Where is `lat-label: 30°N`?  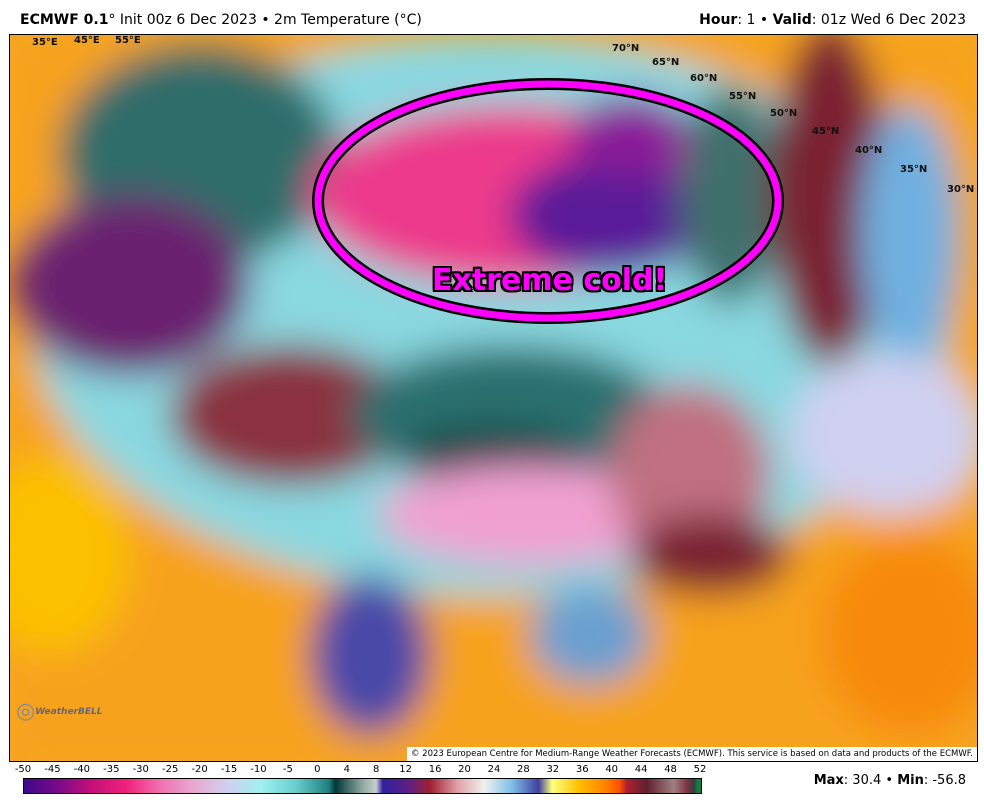 lat-label: 30°N is located at coordinates (961, 189).